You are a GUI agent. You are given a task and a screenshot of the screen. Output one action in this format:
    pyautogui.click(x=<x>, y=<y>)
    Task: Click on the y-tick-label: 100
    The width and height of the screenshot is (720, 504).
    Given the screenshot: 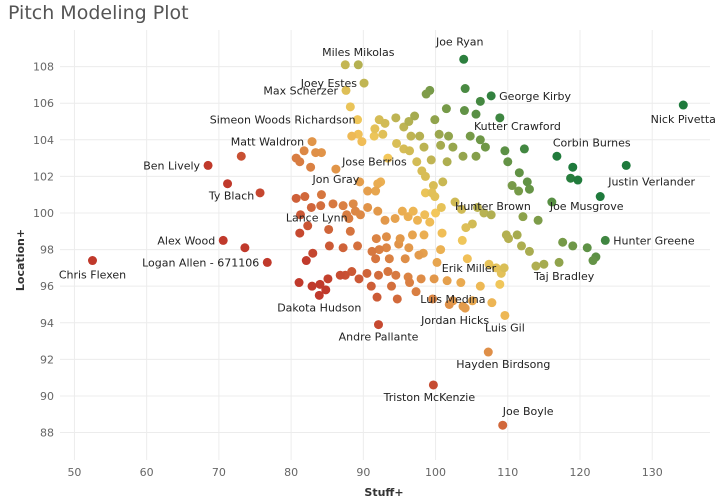 What is the action you would take?
    pyautogui.click(x=43, y=213)
    